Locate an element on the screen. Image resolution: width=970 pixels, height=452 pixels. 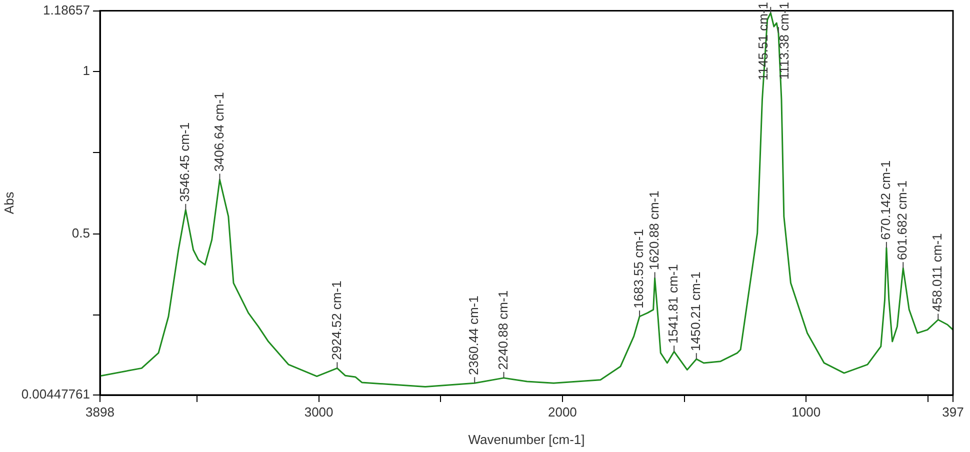
annotation: 2924.52 cm-1 is located at coordinates (336, 320).